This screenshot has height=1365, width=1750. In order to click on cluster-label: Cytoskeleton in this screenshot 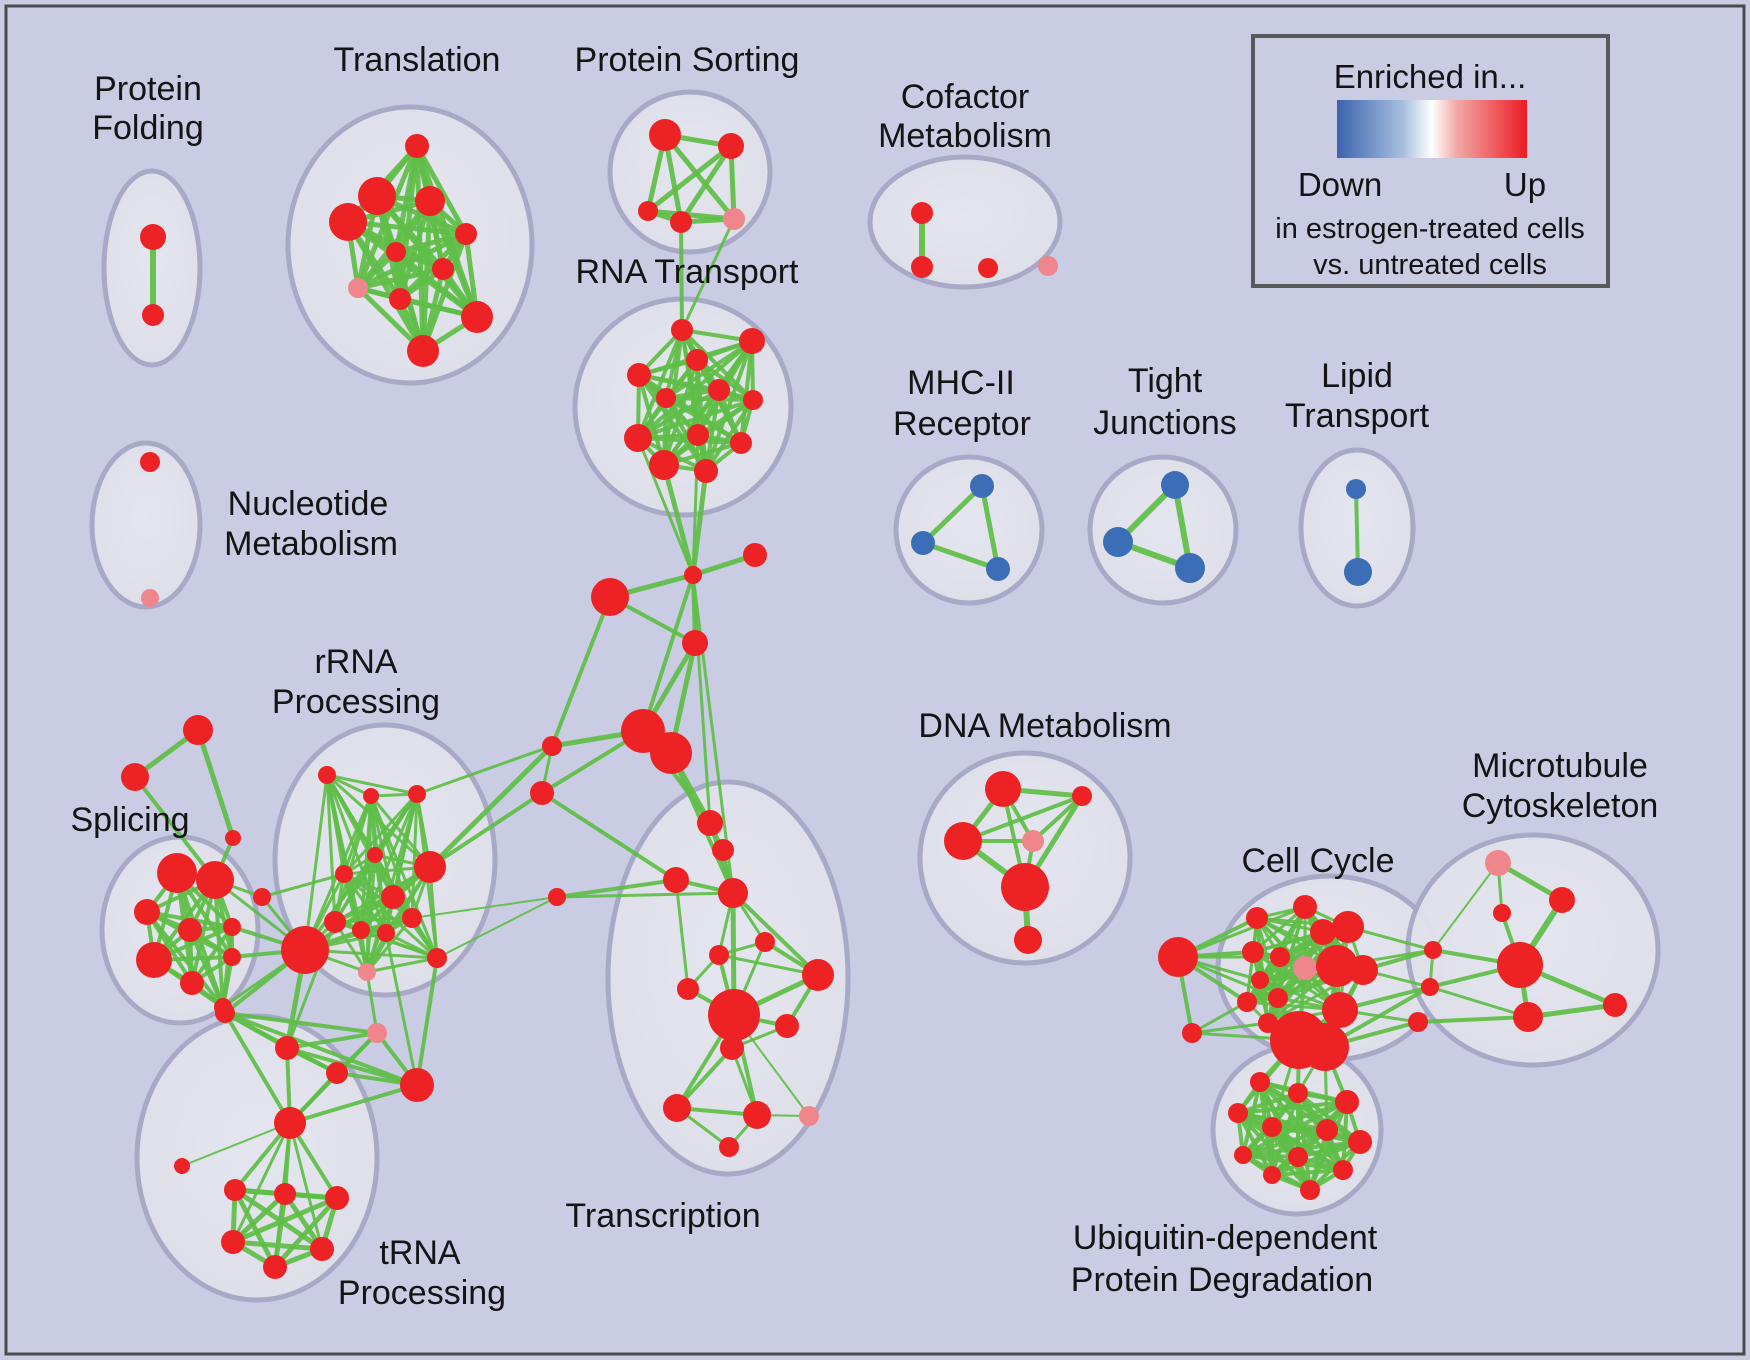, I will do `click(1560, 806)`.